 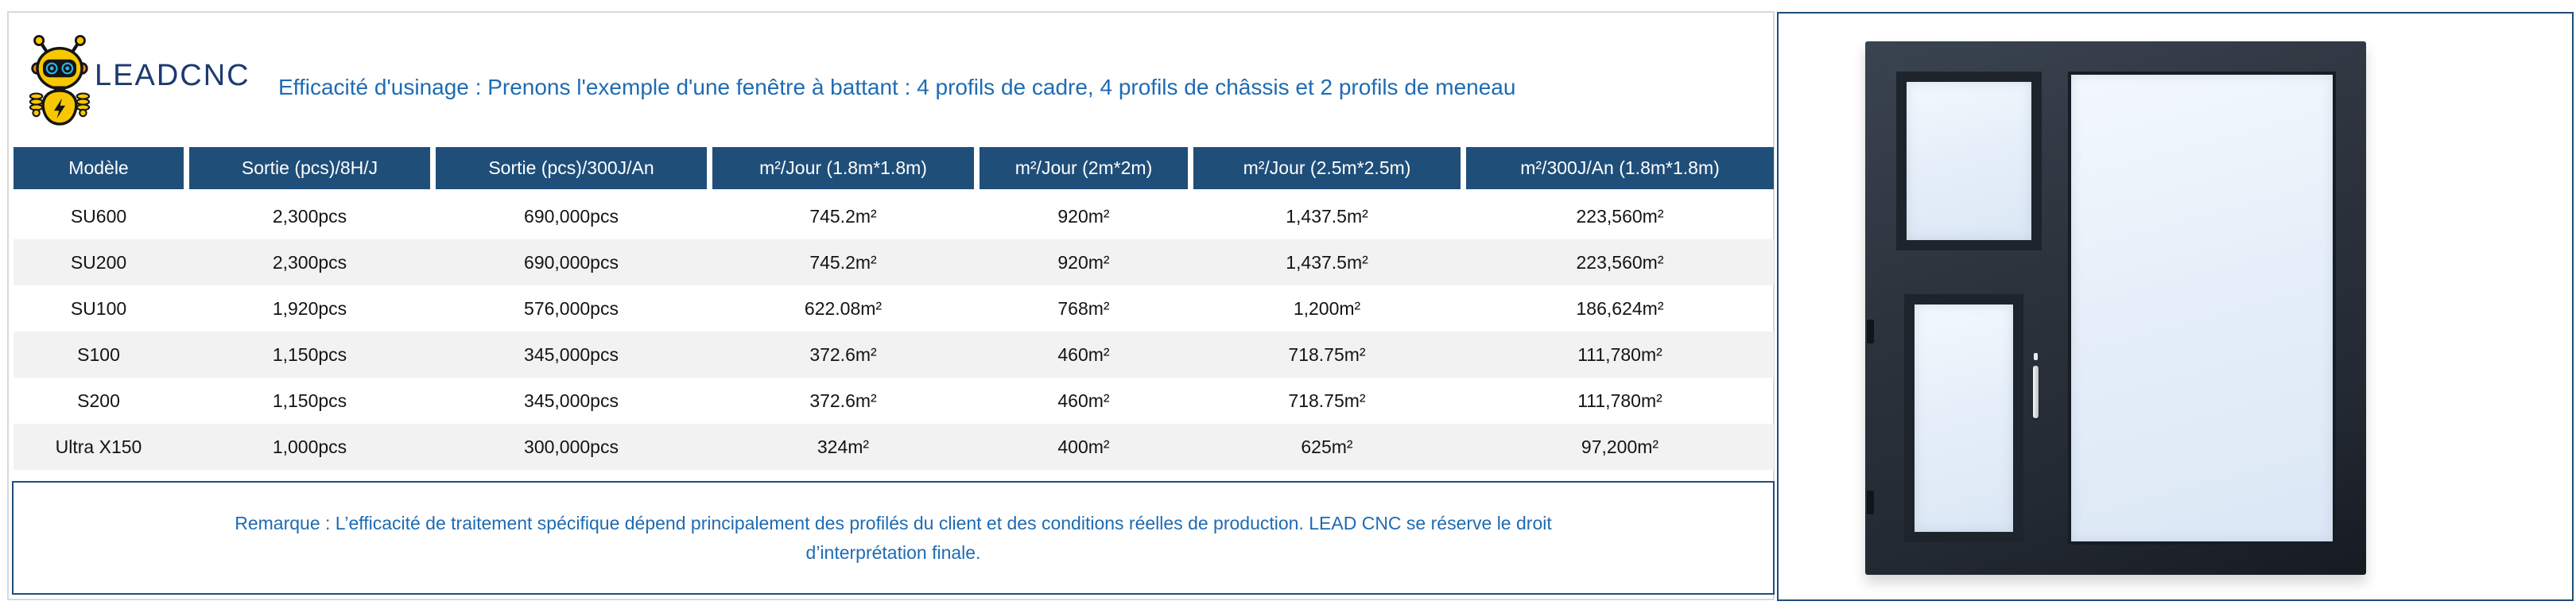 I want to click on leadcnc-robot-logo-icon, so click(x=60, y=80).